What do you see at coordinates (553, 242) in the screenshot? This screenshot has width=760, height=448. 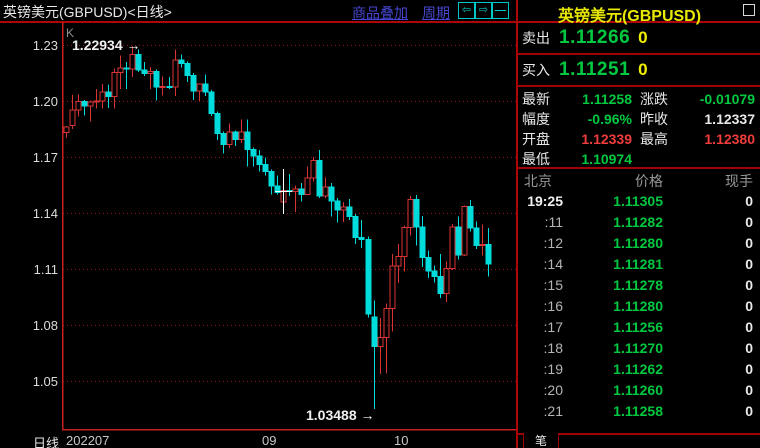 I see `tick-time: :12` at bounding box center [553, 242].